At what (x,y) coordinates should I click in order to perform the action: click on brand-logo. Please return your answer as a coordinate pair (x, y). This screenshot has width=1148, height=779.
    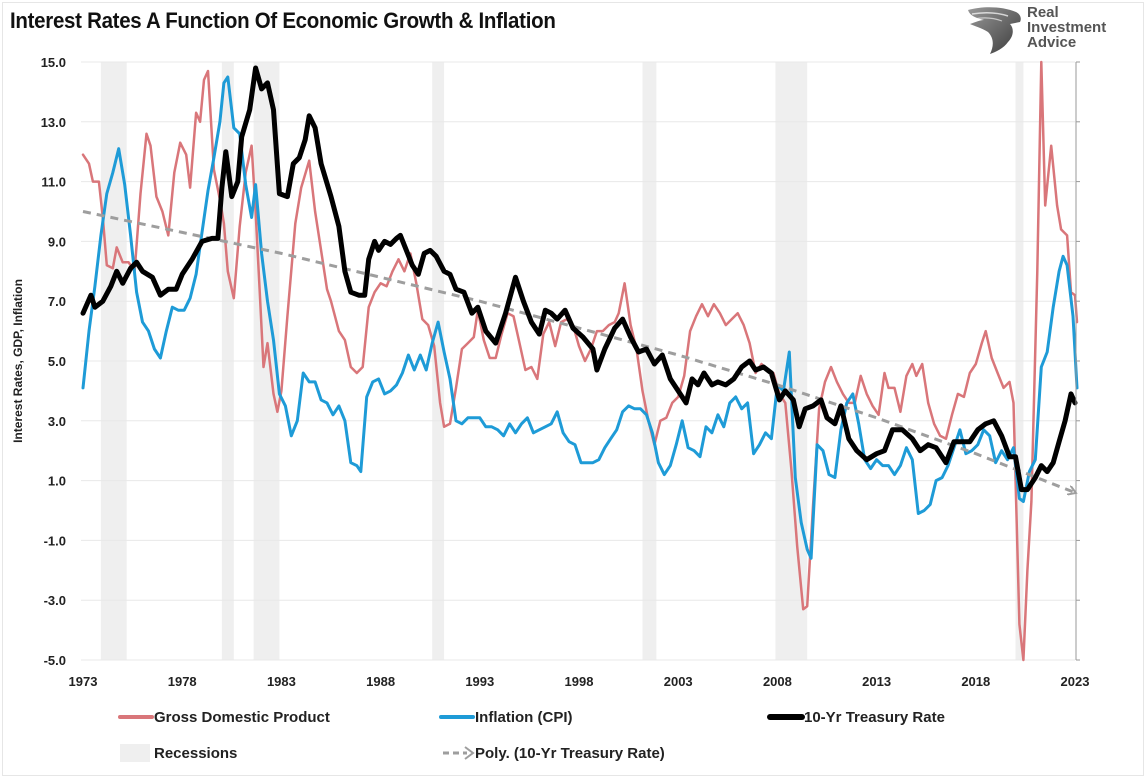
    Looking at the image, I should click on (1047, 30).